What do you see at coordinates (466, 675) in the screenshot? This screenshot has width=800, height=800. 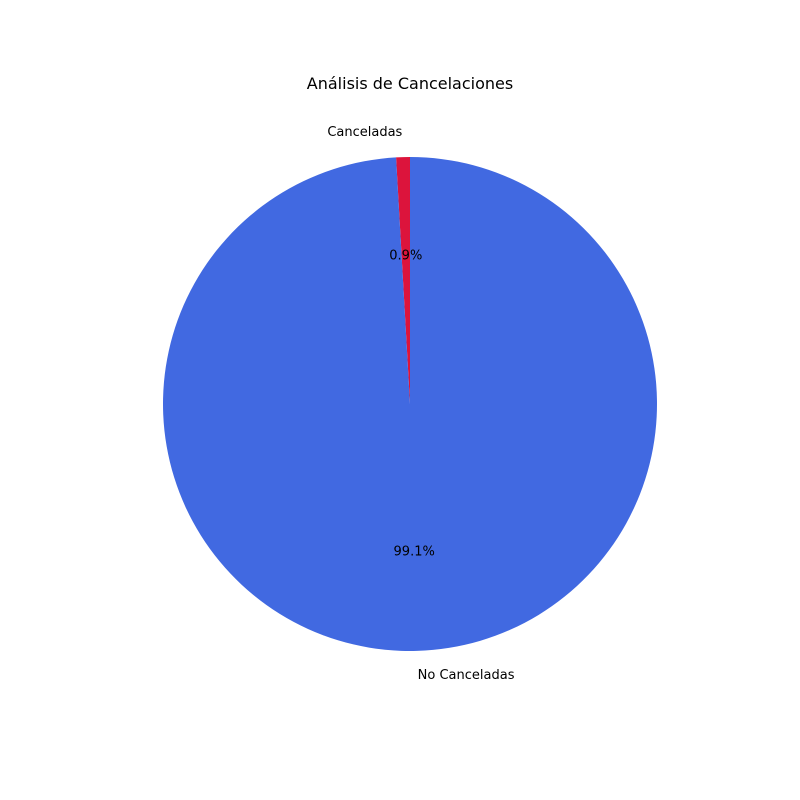 I see `slice-label-no-canceladas: No Canceladas` at bounding box center [466, 675].